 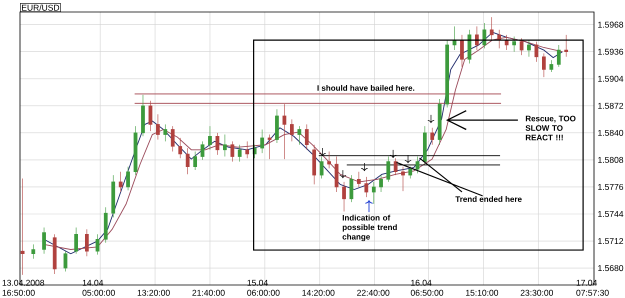 What do you see at coordinates (611, 159) in the screenshot?
I see `y-tick-label: 1.5808` at bounding box center [611, 159].